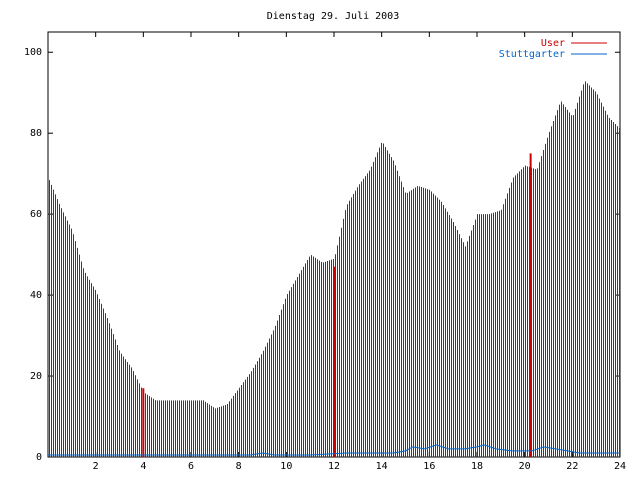 The width and height of the screenshot is (640, 480). Describe the element at coordinates (36, 133) in the screenshot. I see `y-tick-label: 80` at that location.